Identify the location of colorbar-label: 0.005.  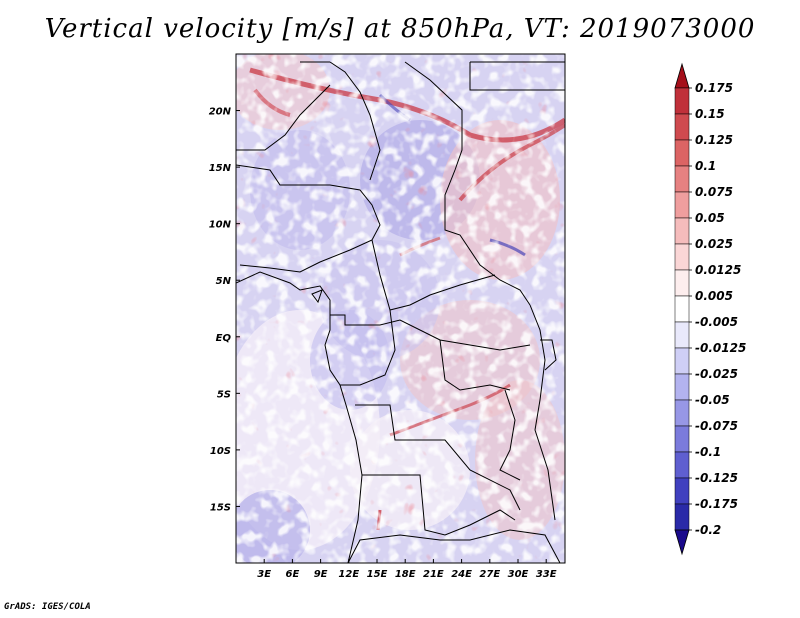
(714, 296).